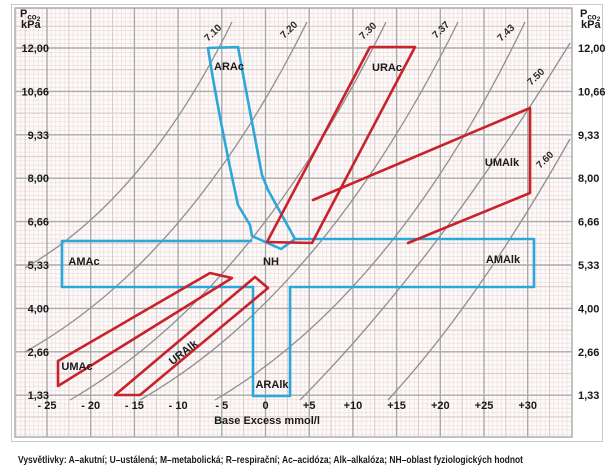 The height and width of the screenshot is (473, 614). I want to click on x-tick-label: - 10, so click(178, 406).